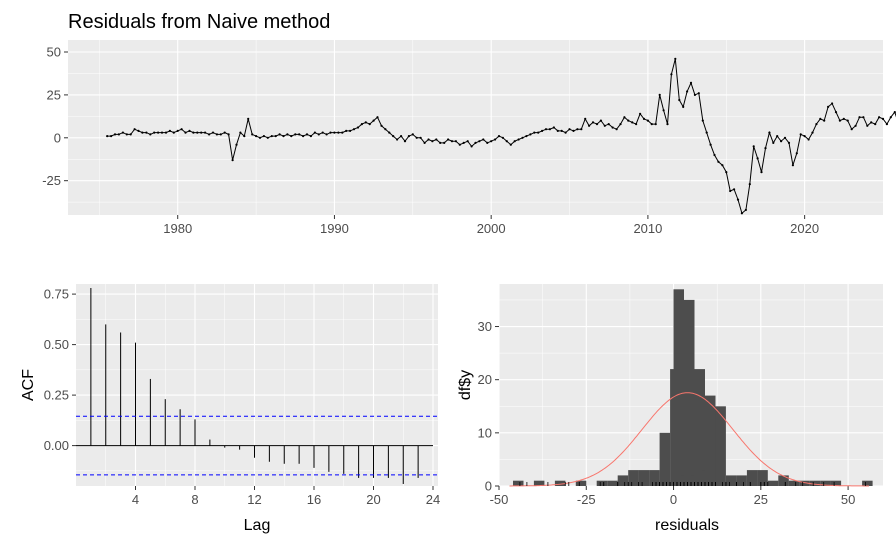 Image resolution: width=896 pixels, height=546 pixels. I want to click on top-x-tick-label: 2020, so click(804, 228).